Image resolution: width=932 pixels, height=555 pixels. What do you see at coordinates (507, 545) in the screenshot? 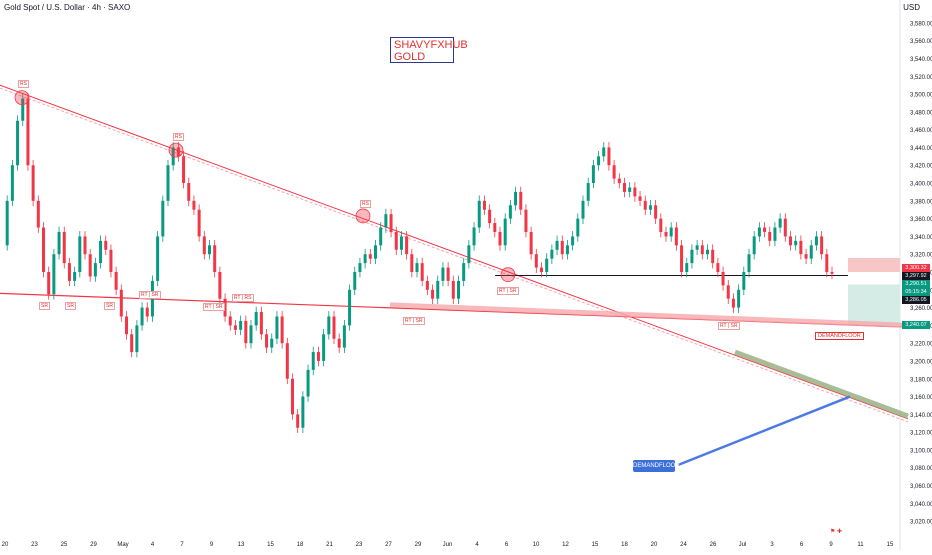
I see `x-tick-label: 6` at bounding box center [507, 545].